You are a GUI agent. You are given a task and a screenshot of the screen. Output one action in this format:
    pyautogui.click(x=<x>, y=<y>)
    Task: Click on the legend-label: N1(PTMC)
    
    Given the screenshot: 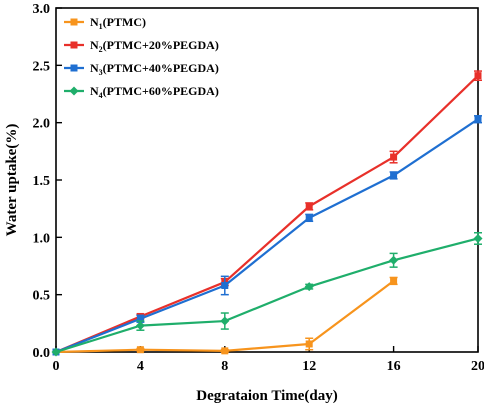 What is the action you would take?
    pyautogui.click(x=118, y=23)
    